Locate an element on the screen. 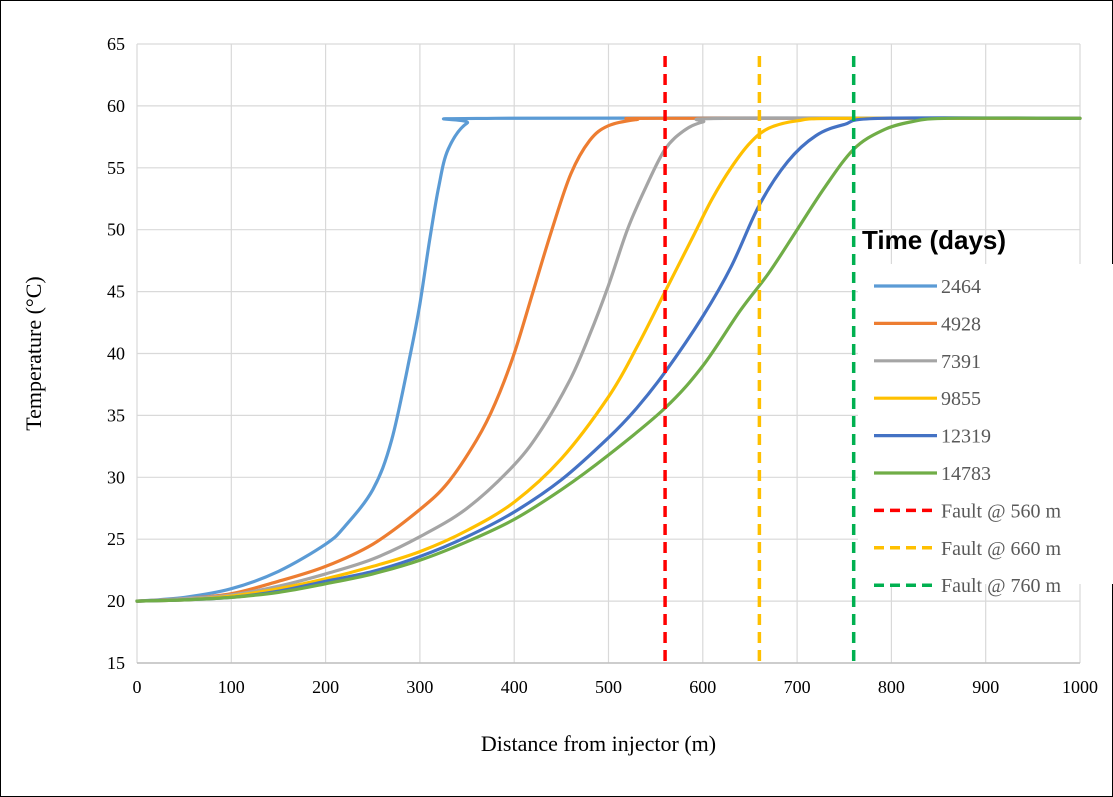  x-tick-label: 700 is located at coordinates (797, 687).